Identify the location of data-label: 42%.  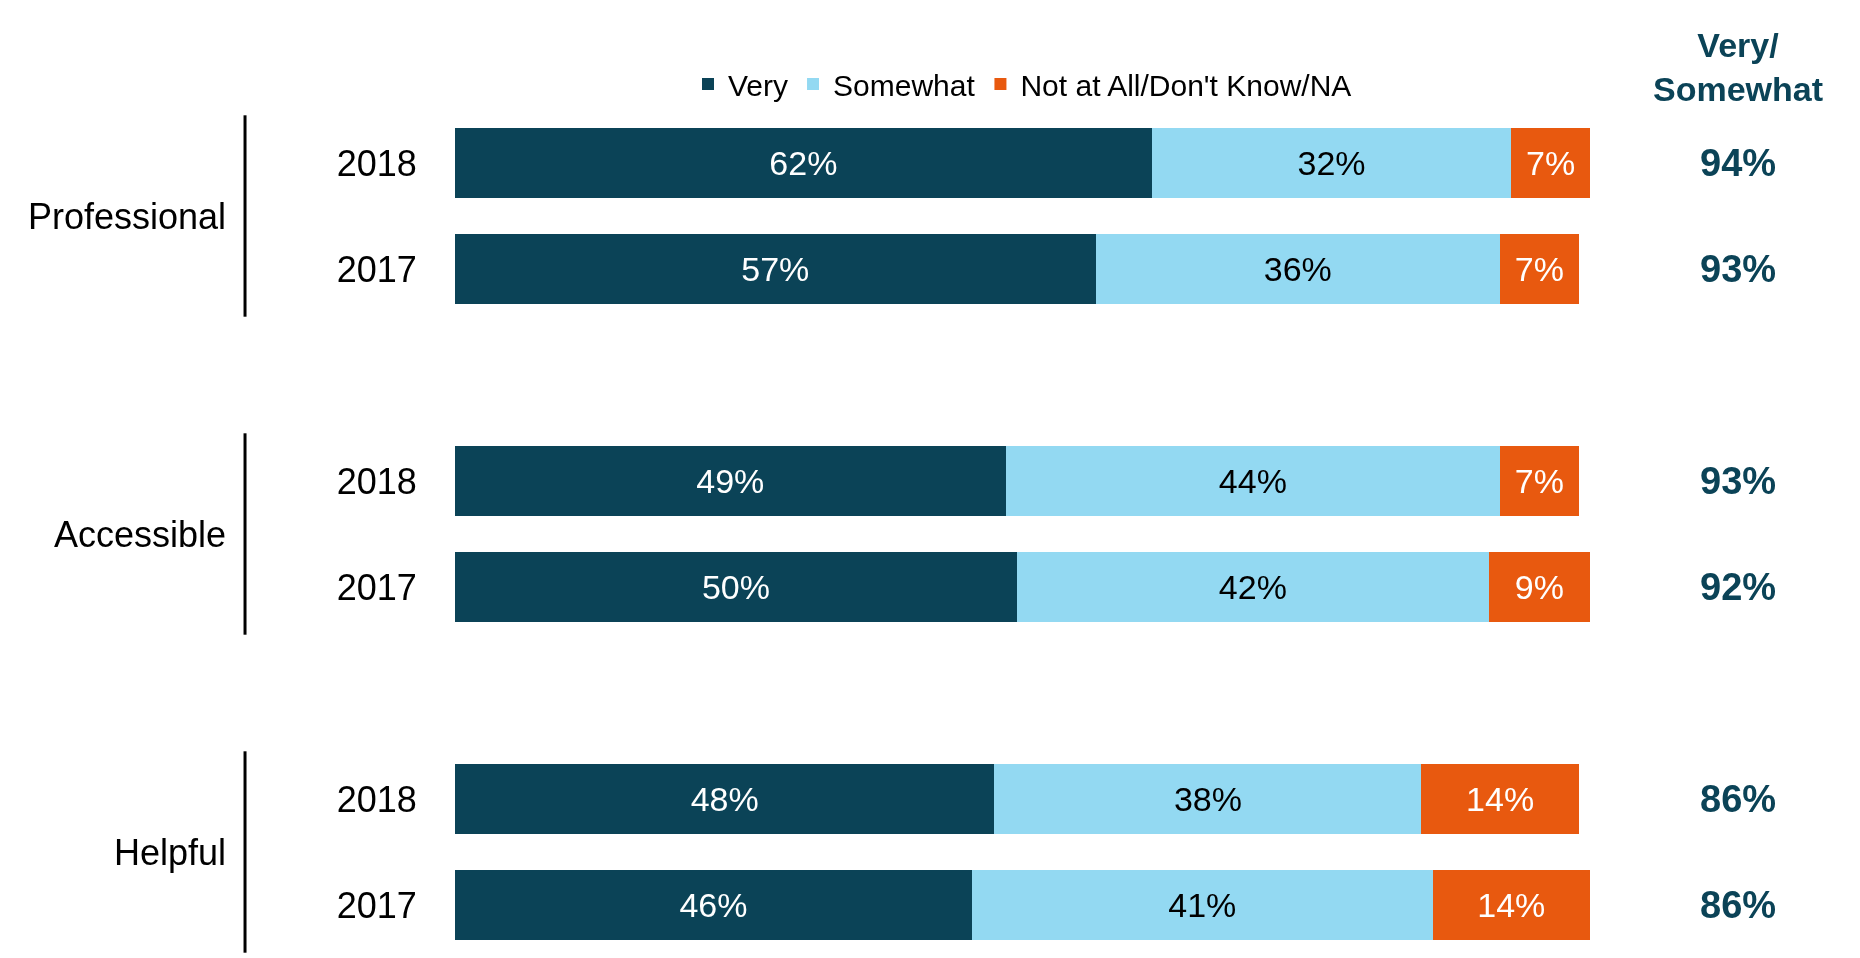
(1252, 587).